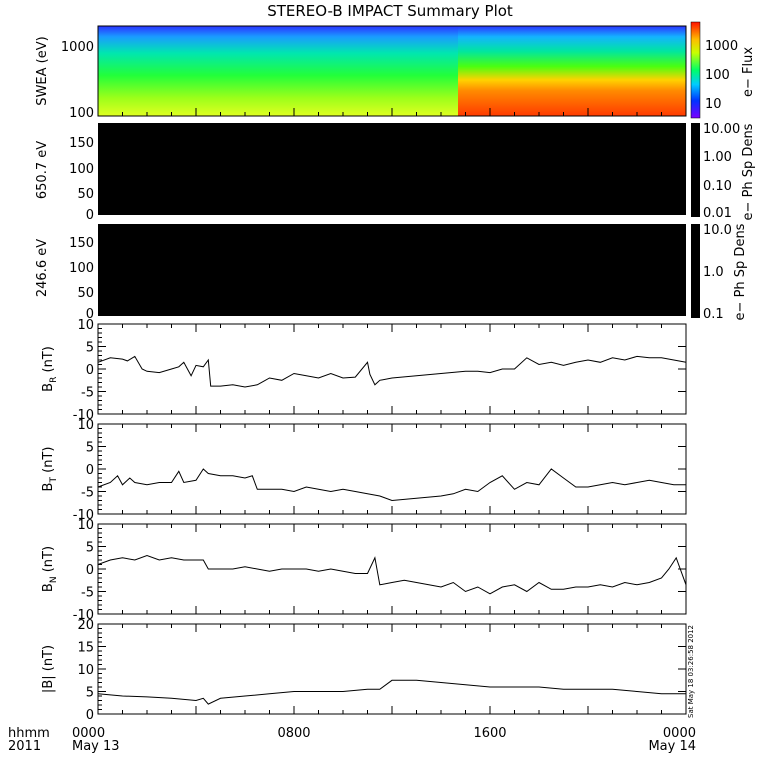 This screenshot has width=780, height=780. What do you see at coordinates (96, 746) in the screenshot?
I see `time-tick-date: May 13` at bounding box center [96, 746].